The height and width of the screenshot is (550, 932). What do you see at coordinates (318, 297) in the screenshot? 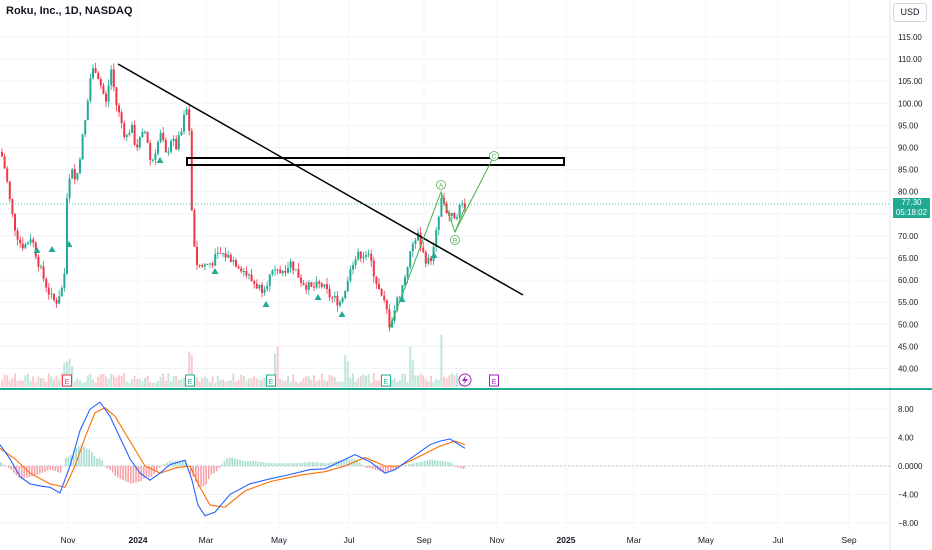
I see `buy-signal-icon` at bounding box center [318, 297].